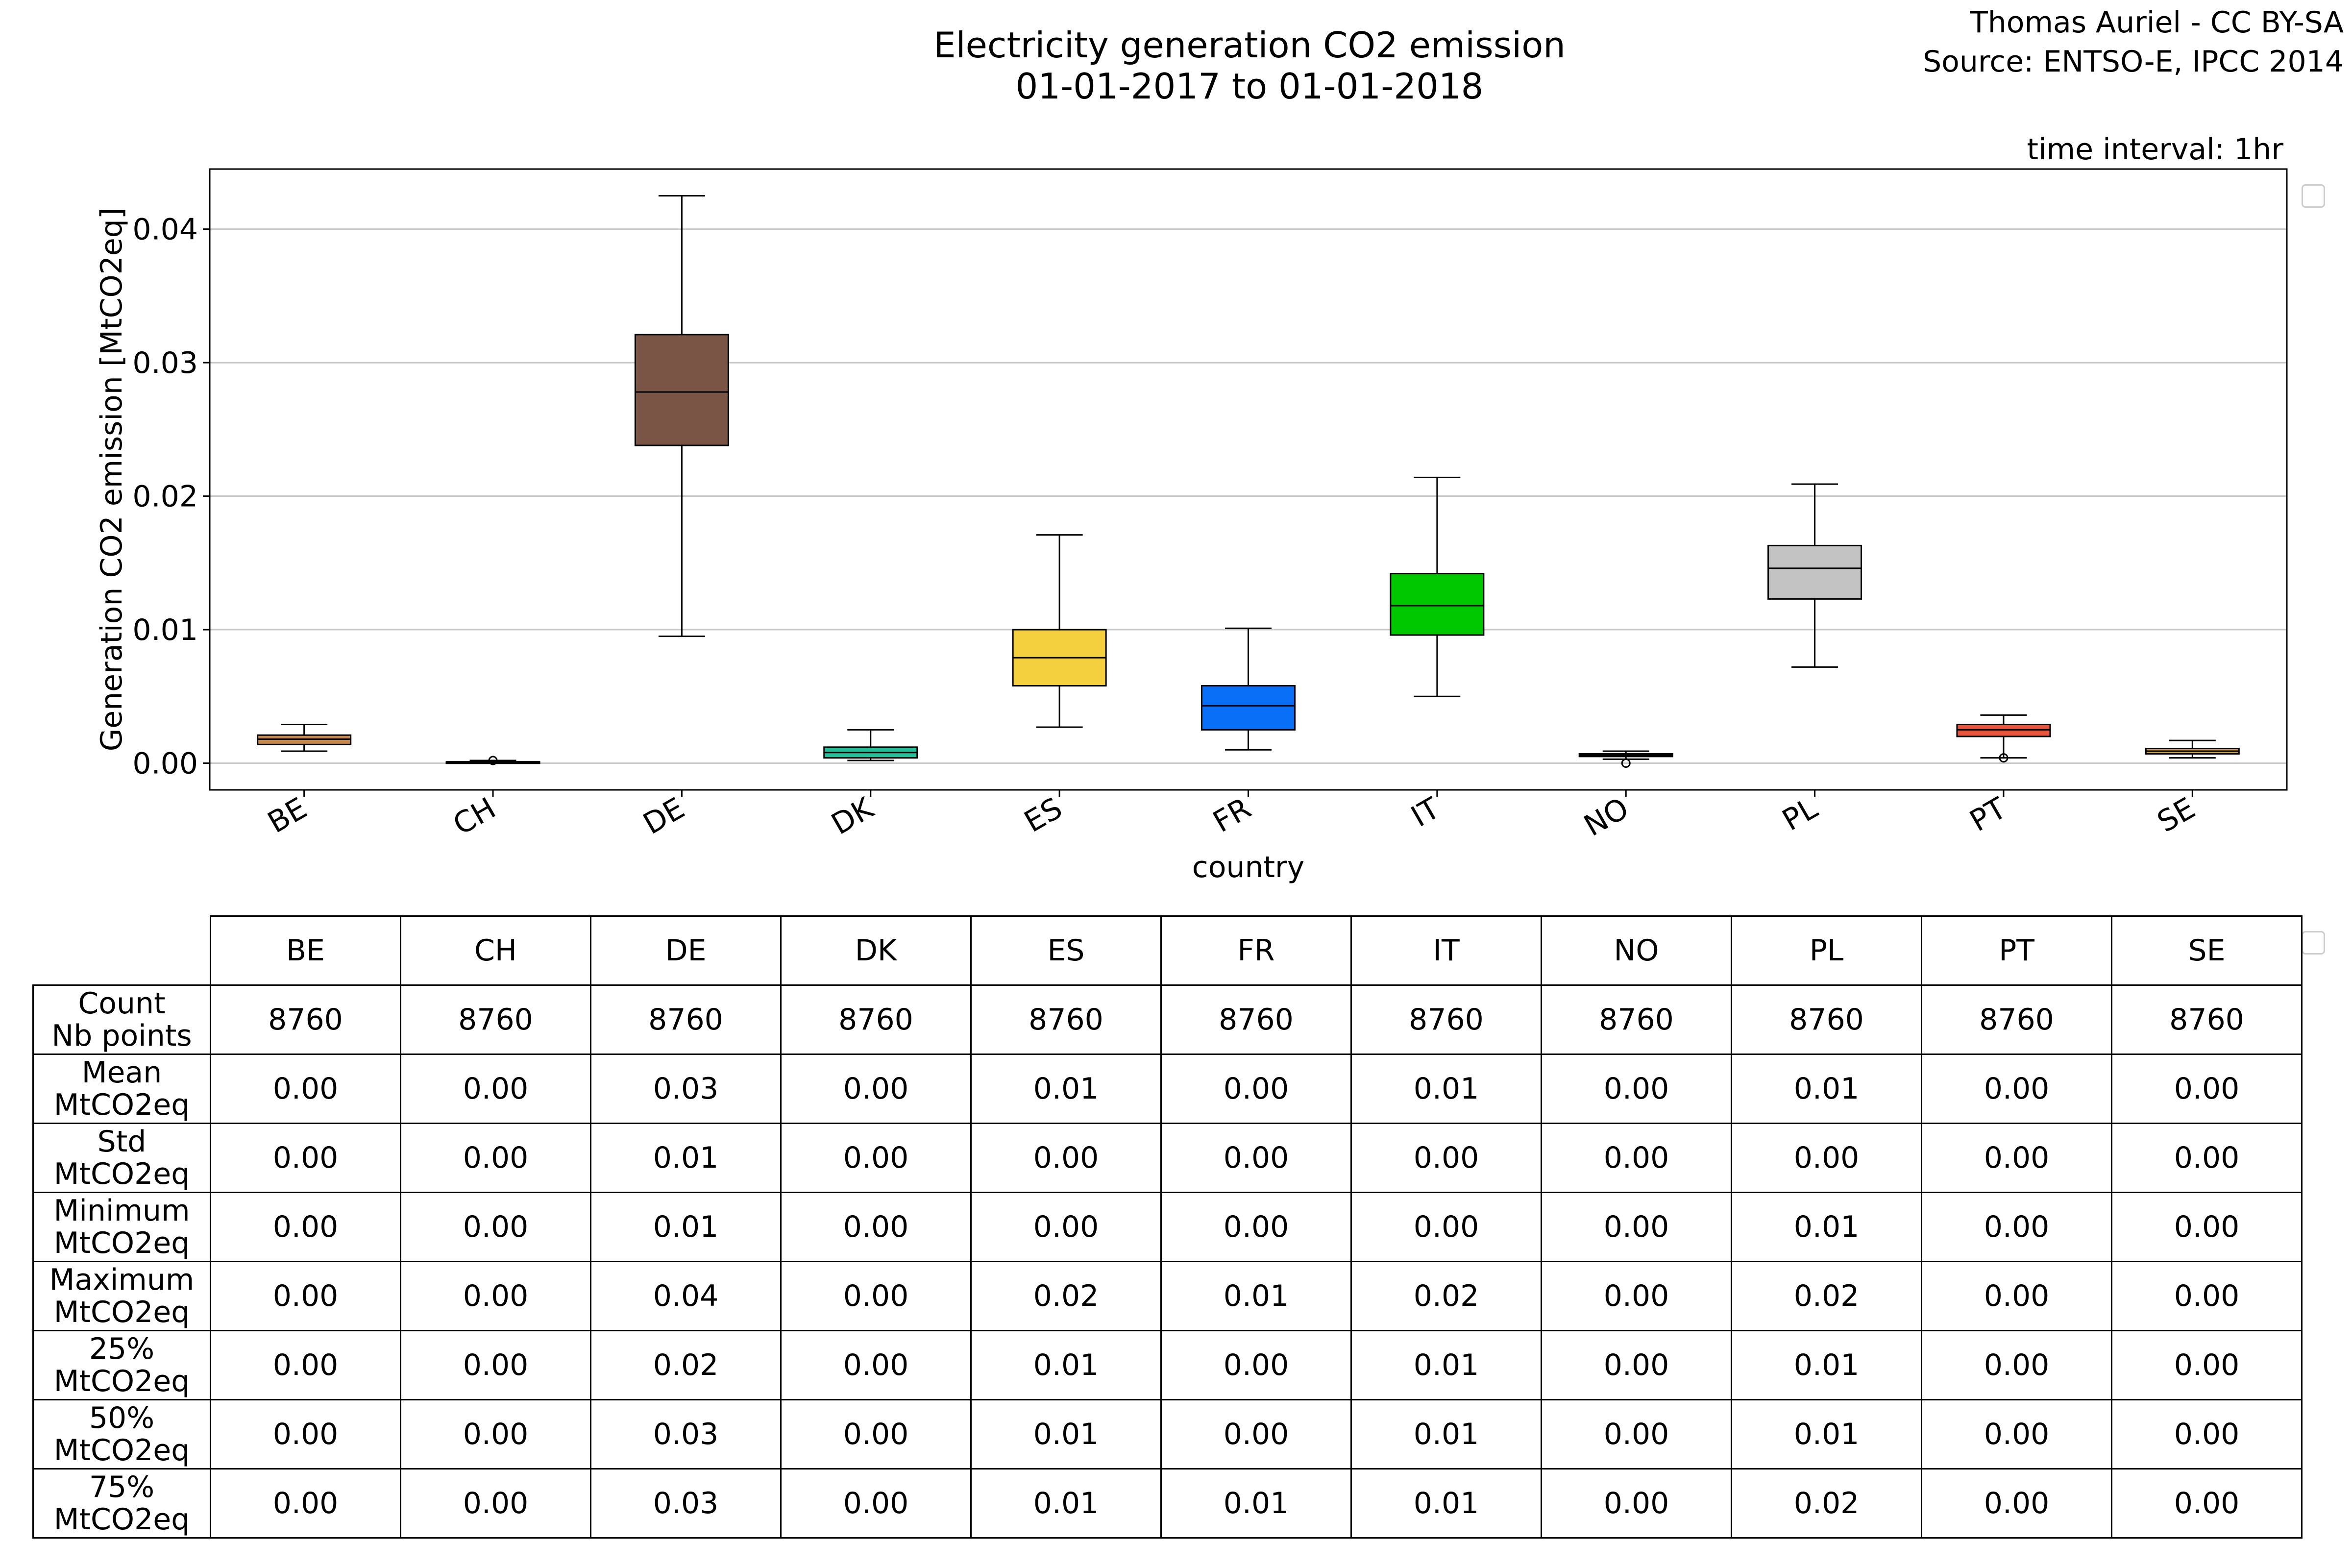 The image size is (2352, 1568). Describe the element at coordinates (122, 1349) in the screenshot. I see `row-header-line-1: 25%` at that location.